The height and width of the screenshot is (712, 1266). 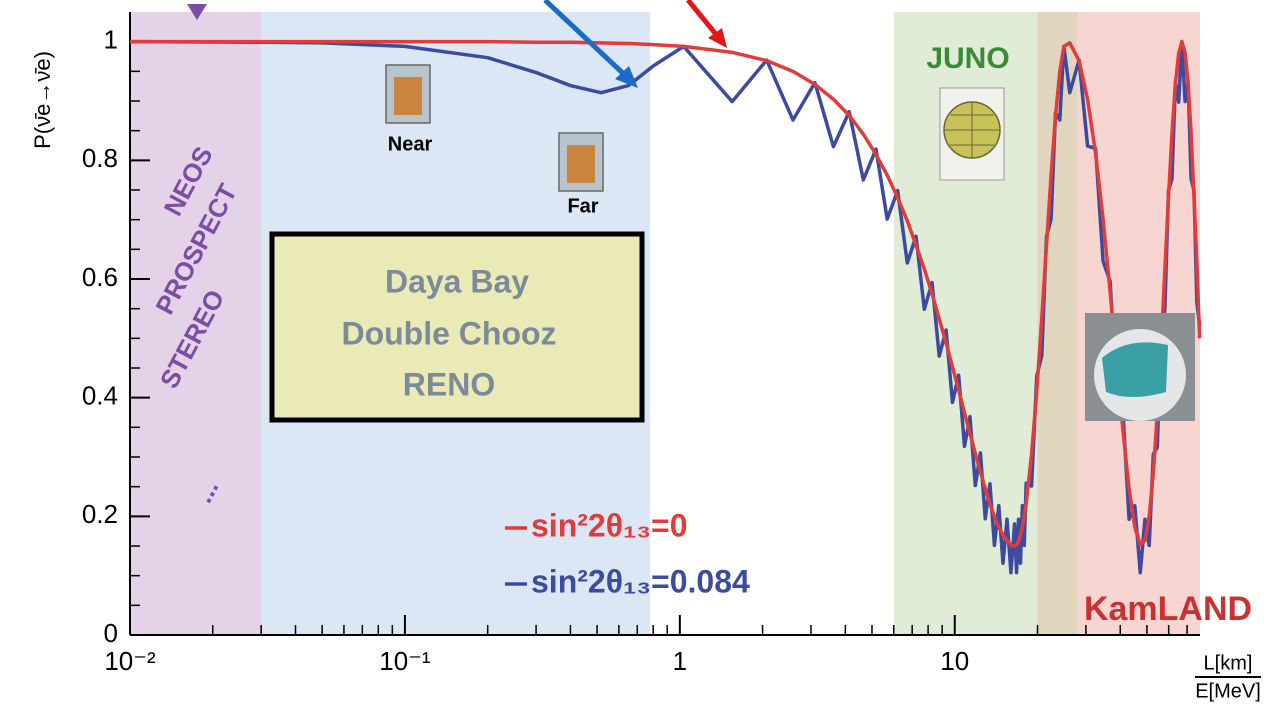 What do you see at coordinates (457, 281) in the screenshot?
I see `box-label: Daya Bay` at bounding box center [457, 281].